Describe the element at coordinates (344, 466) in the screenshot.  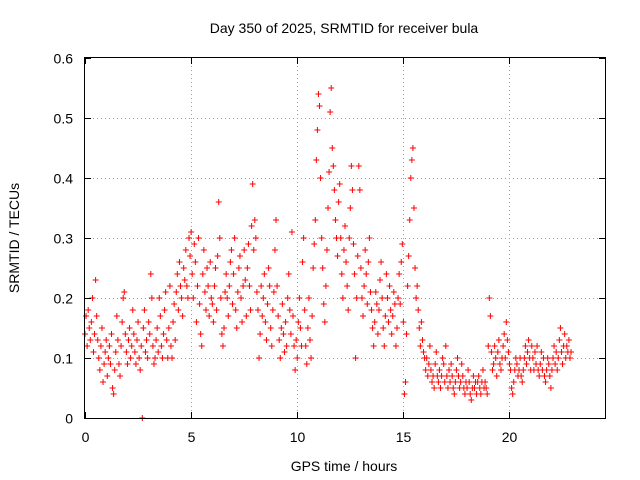
I see `x-axis-label: GPS time / hours` at that location.